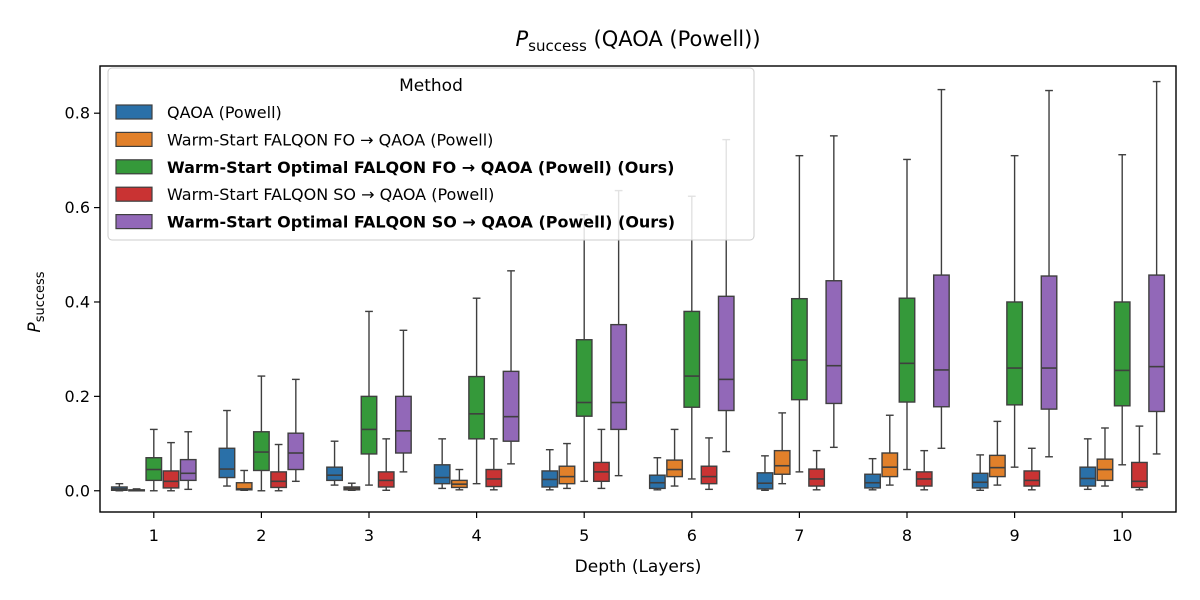  What do you see at coordinates (35, 327) in the screenshot?
I see `ylabel-symbol: P` at bounding box center [35, 327].